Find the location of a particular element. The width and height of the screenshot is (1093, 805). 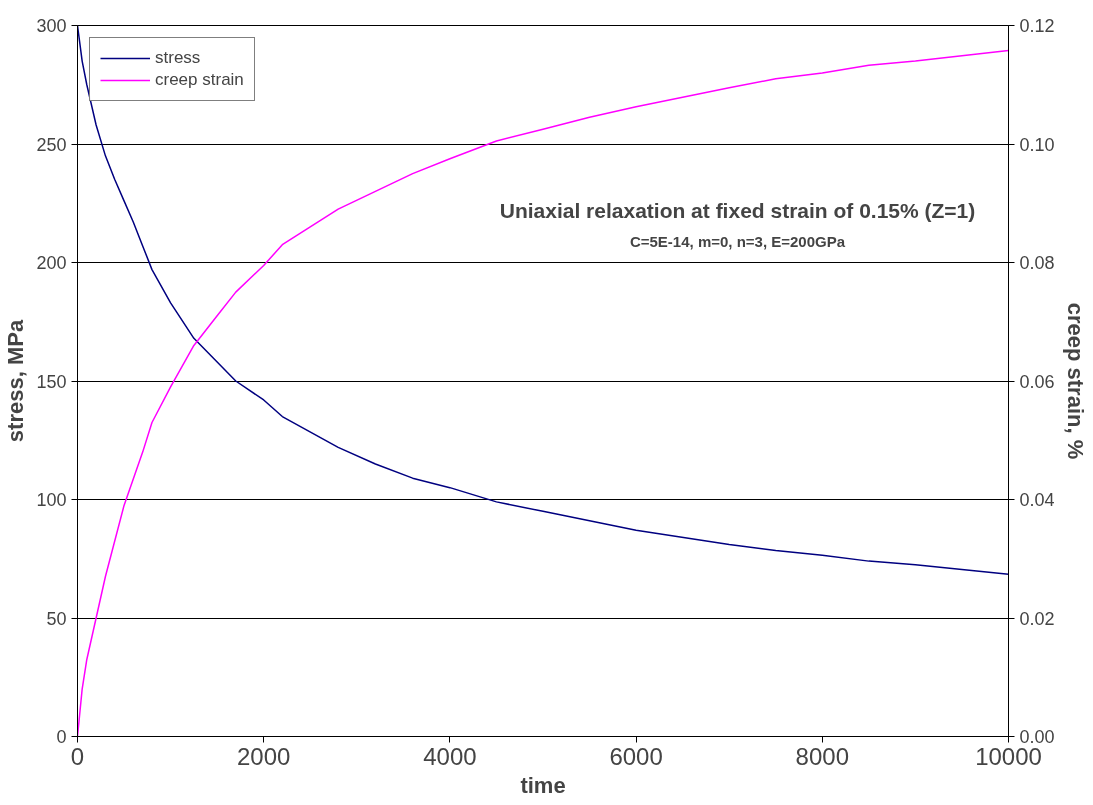

x-tick-label: 6000 is located at coordinates (636, 756).